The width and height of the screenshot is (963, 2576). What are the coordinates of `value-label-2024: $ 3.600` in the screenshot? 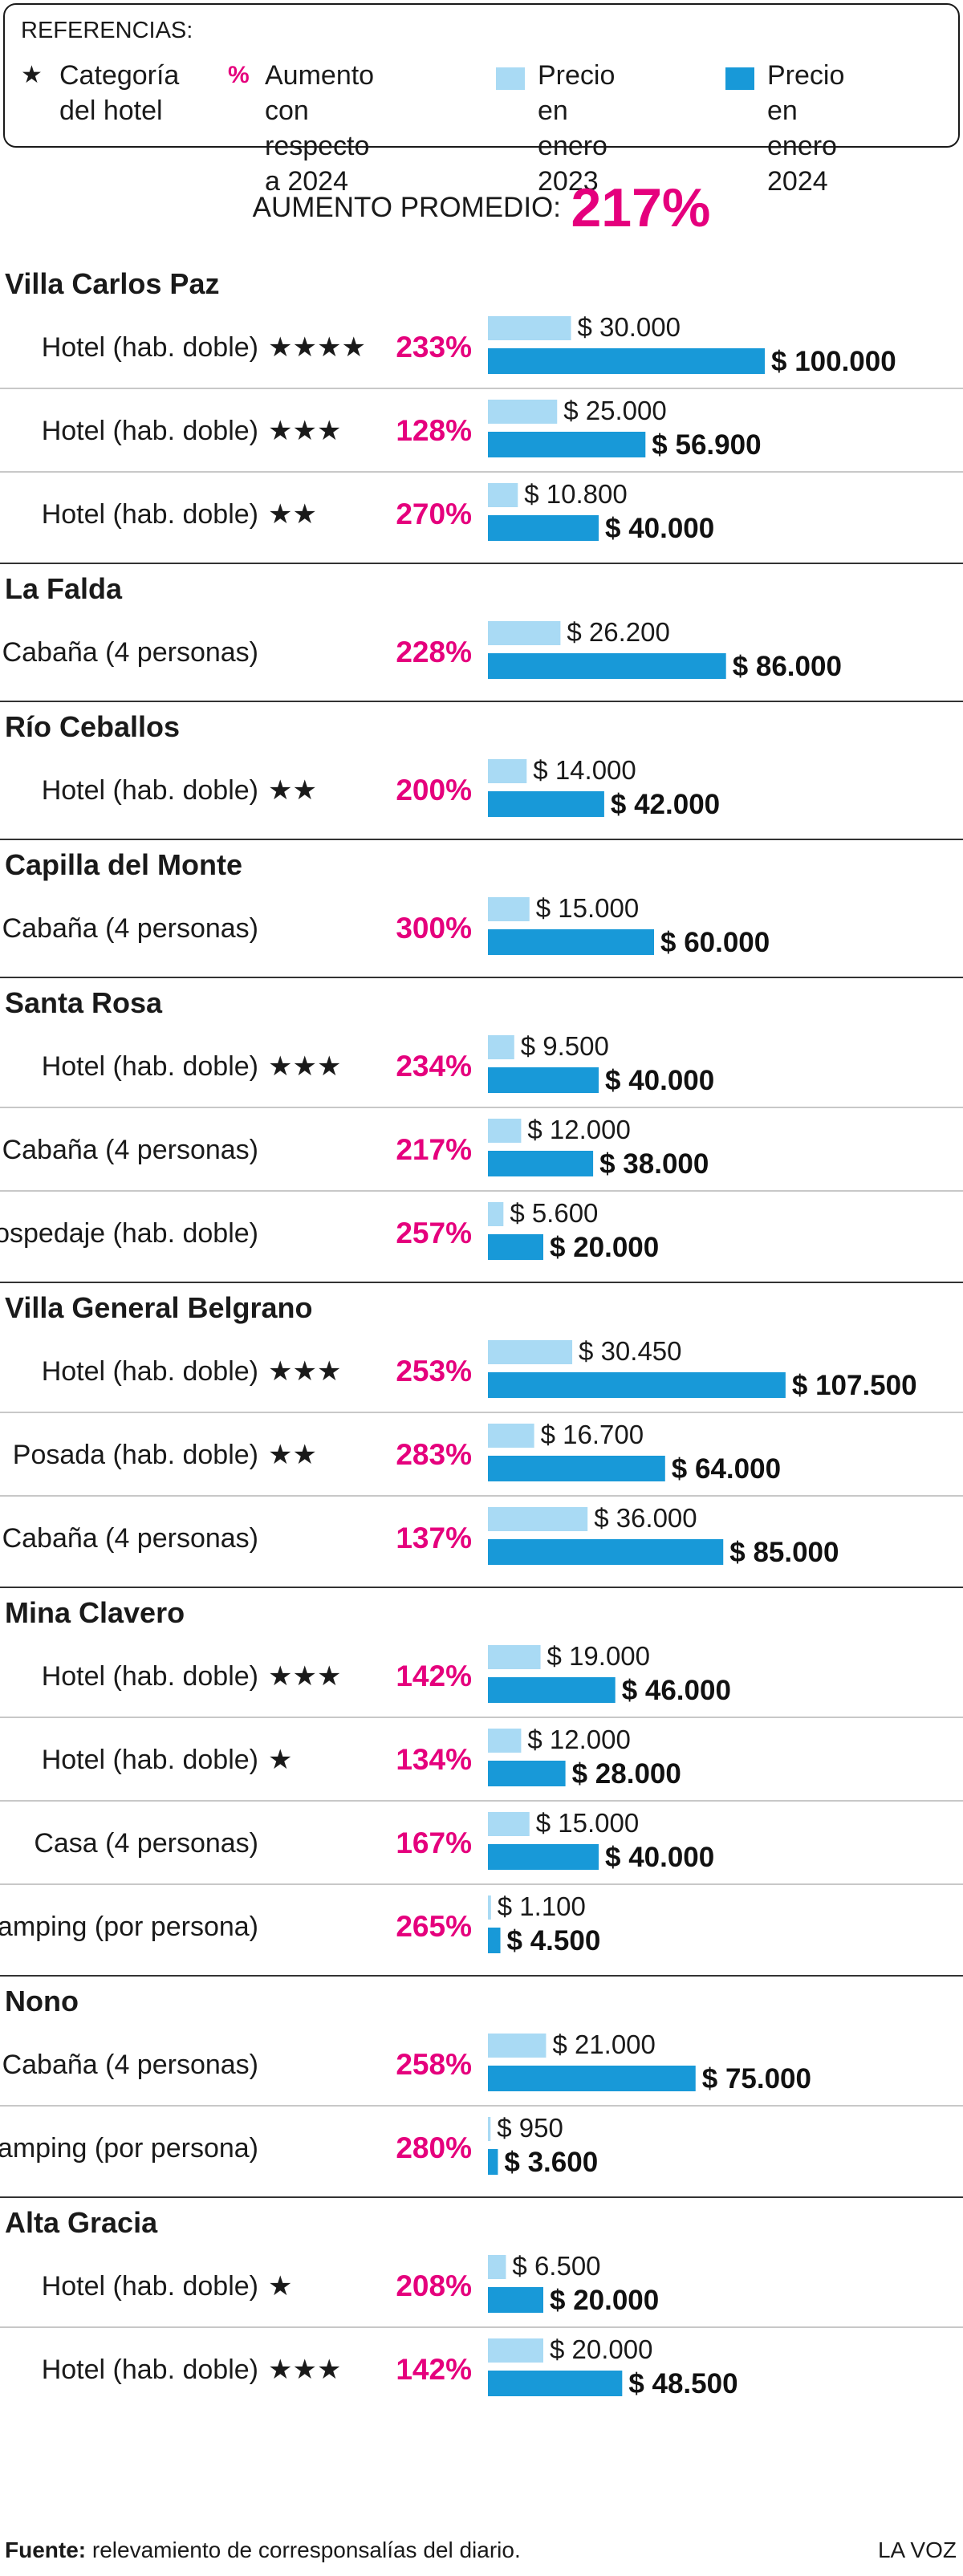 It's located at (551, 2162).